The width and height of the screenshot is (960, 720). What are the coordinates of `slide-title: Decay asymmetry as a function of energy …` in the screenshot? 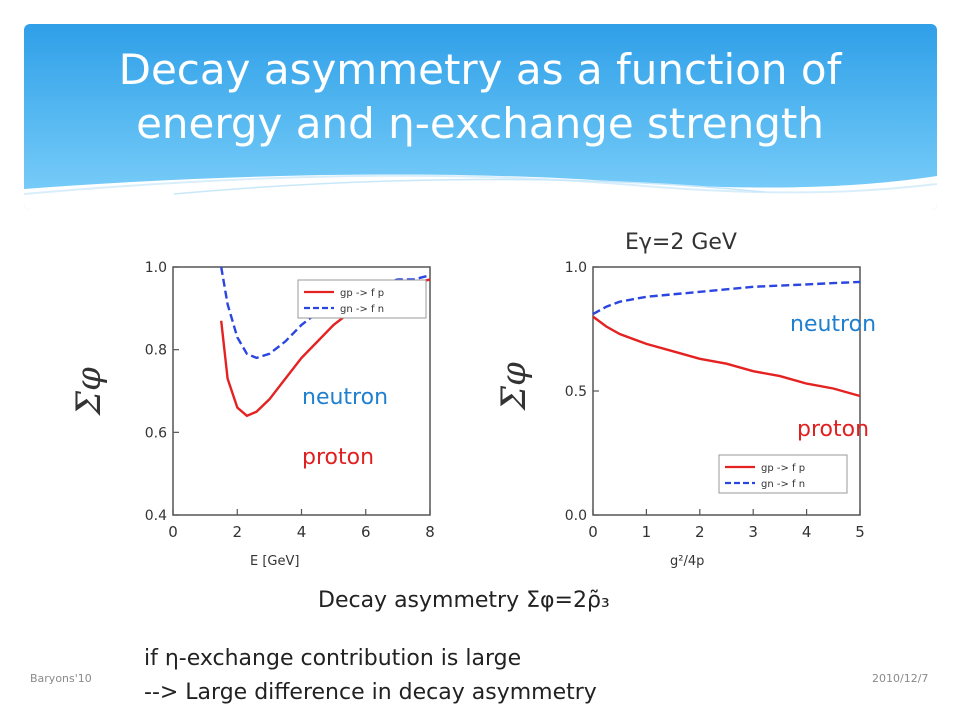 It's located at (480, 97).